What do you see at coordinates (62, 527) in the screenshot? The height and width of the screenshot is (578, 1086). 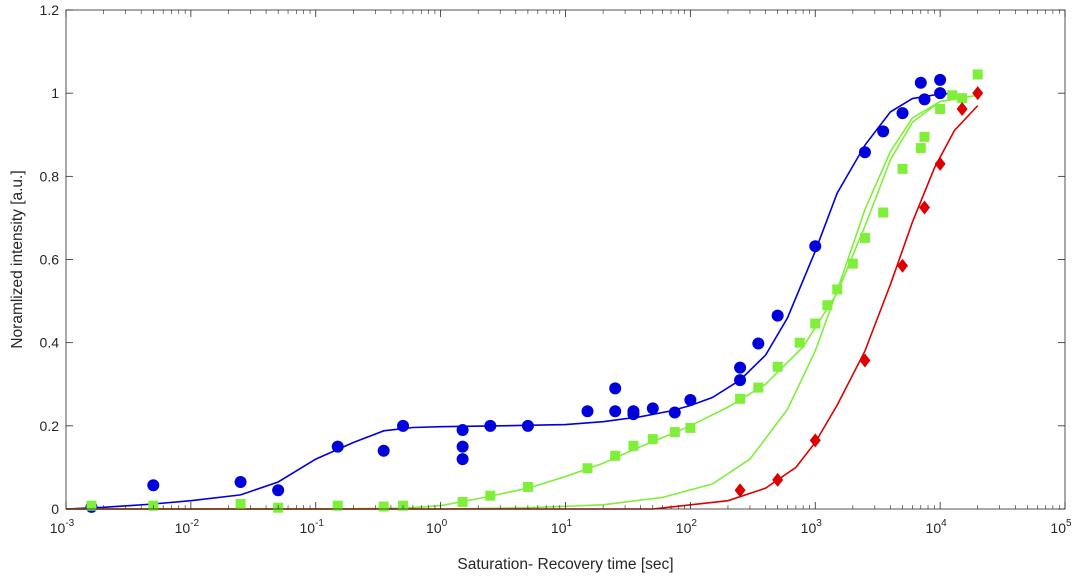 I see `x-tick-label: 10⁻³` at bounding box center [62, 527].